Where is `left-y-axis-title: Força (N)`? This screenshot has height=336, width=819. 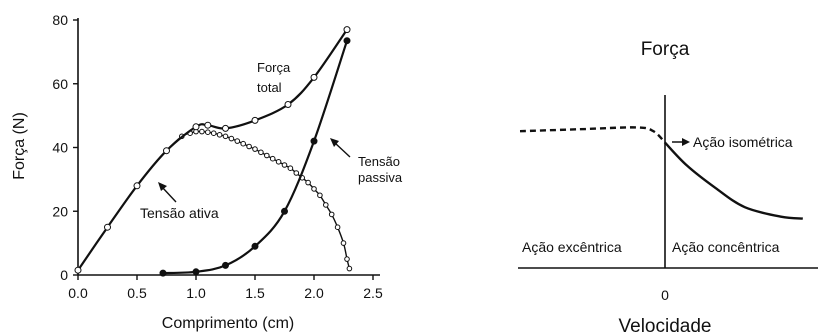 left-y-axis-title: Força (N) is located at coordinates (19, 146).